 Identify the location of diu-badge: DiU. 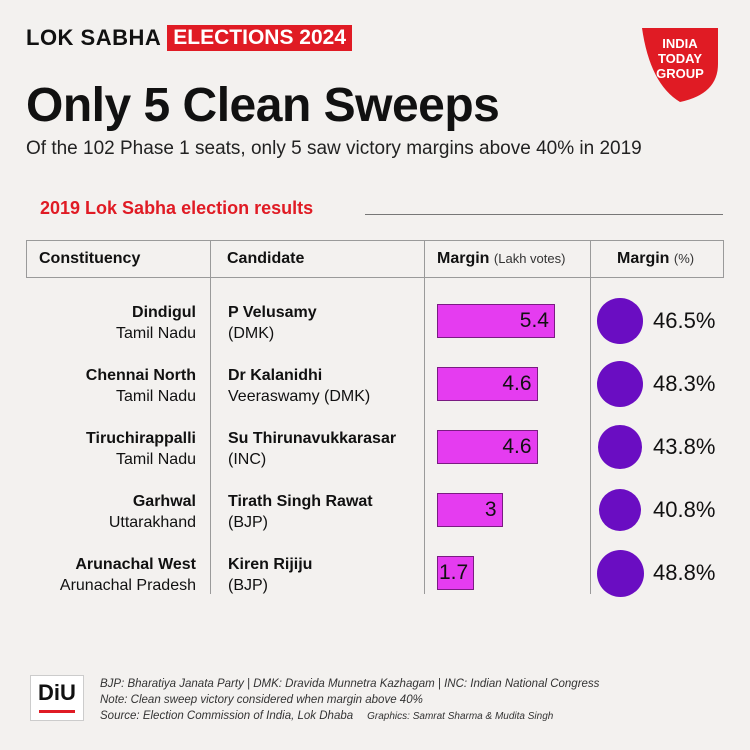
(57, 698).